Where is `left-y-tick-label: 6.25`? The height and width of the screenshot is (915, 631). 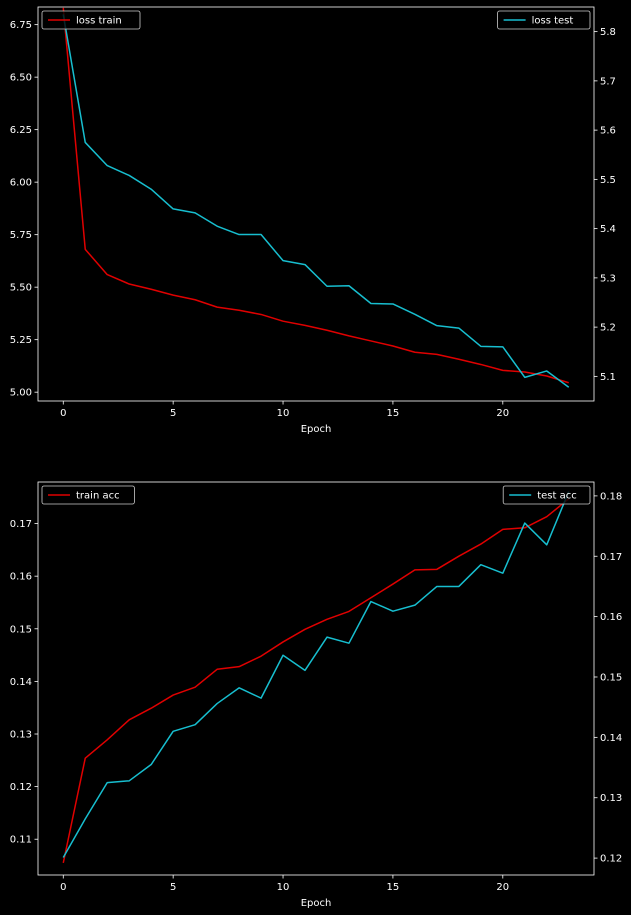
left-y-tick-label: 6.25 is located at coordinates (21, 130).